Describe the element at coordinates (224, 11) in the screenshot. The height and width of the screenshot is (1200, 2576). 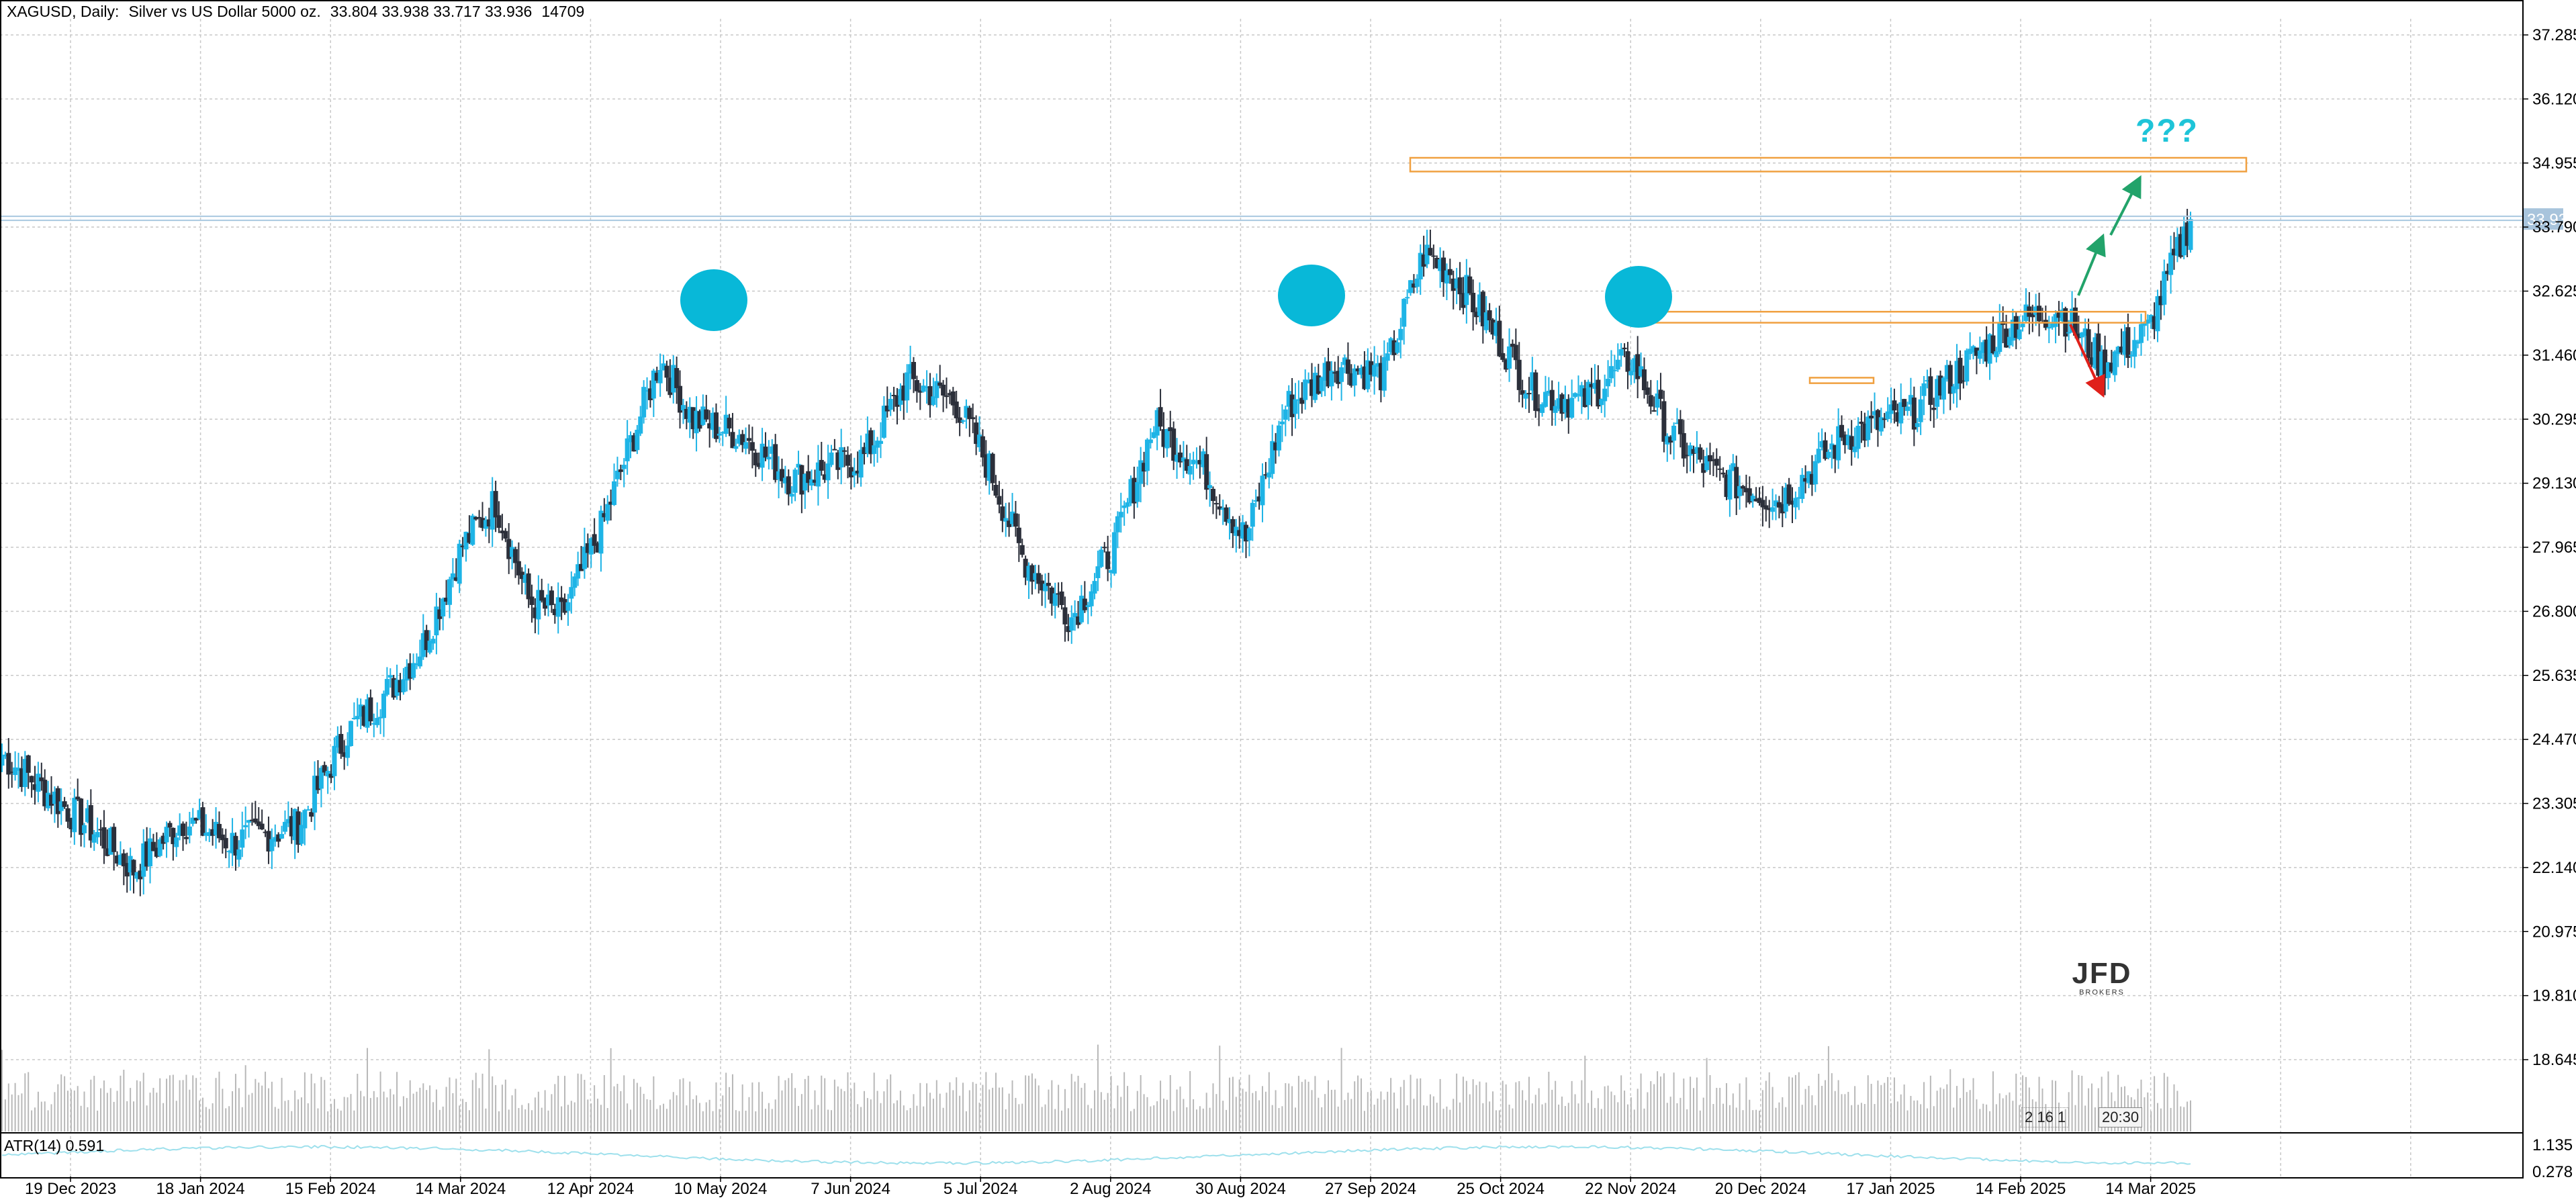
I see `description-label: Silver vs US Dollar 5000 oz.` at that location.